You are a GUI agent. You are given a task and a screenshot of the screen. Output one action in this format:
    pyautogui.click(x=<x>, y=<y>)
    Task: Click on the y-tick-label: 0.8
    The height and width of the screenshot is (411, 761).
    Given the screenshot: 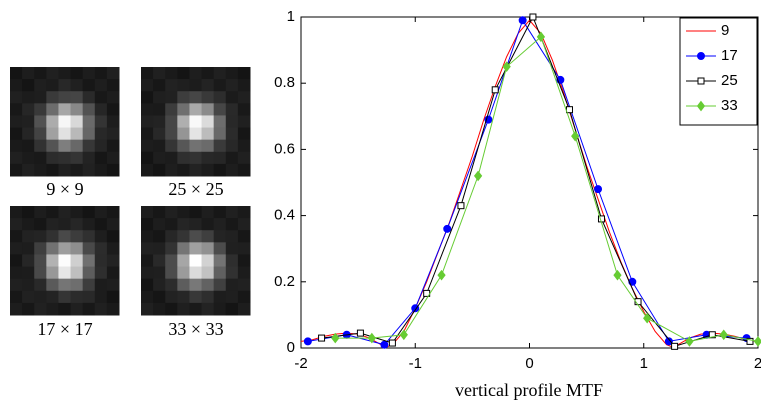 What is the action you would take?
    pyautogui.click(x=284, y=82)
    